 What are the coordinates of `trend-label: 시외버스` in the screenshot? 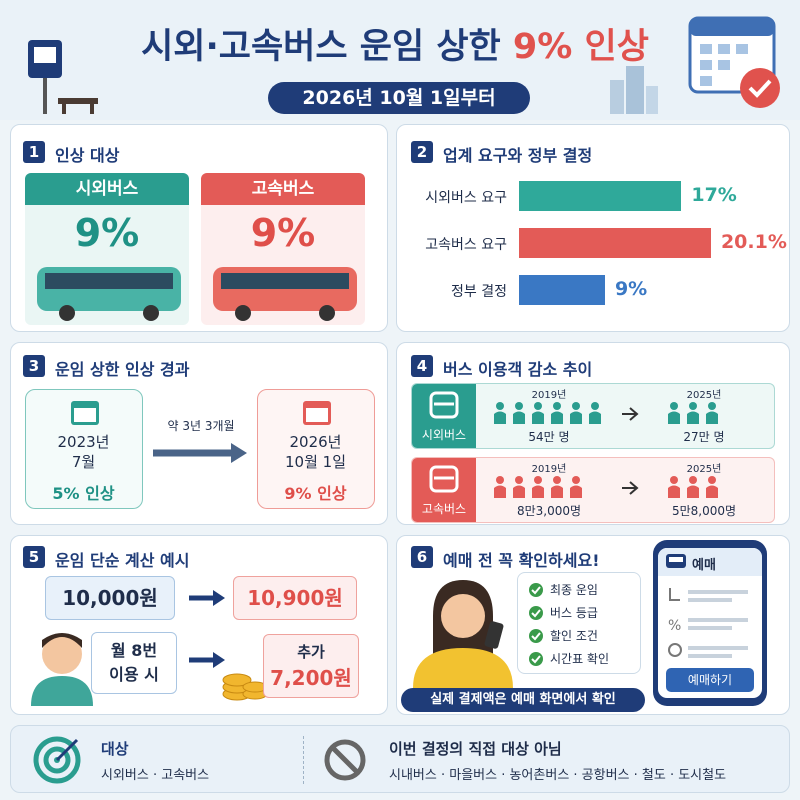 It's located at (444, 435).